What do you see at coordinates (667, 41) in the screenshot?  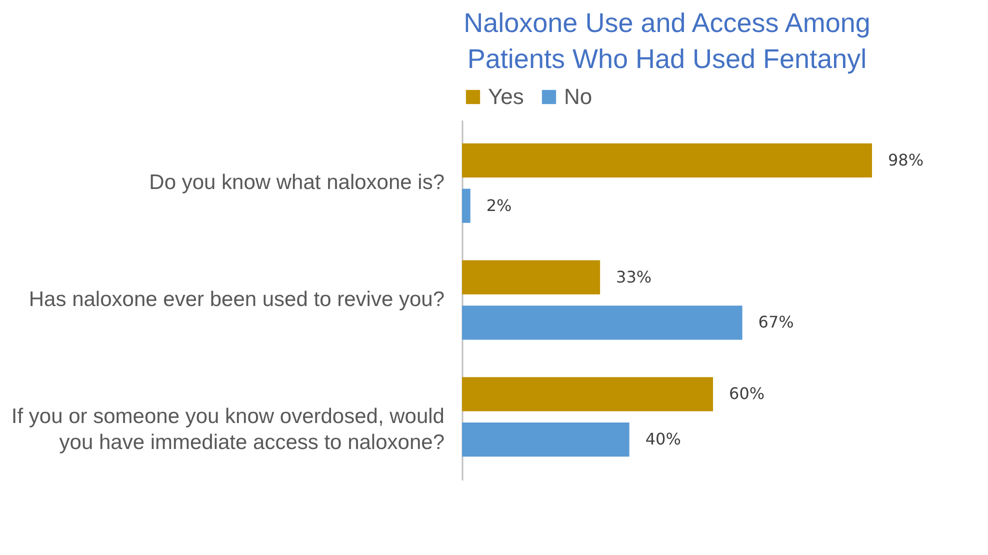 I see `chart-title: Naloxone Use and Access Among Patients Who Had Used Fentanyl` at bounding box center [667, 41].